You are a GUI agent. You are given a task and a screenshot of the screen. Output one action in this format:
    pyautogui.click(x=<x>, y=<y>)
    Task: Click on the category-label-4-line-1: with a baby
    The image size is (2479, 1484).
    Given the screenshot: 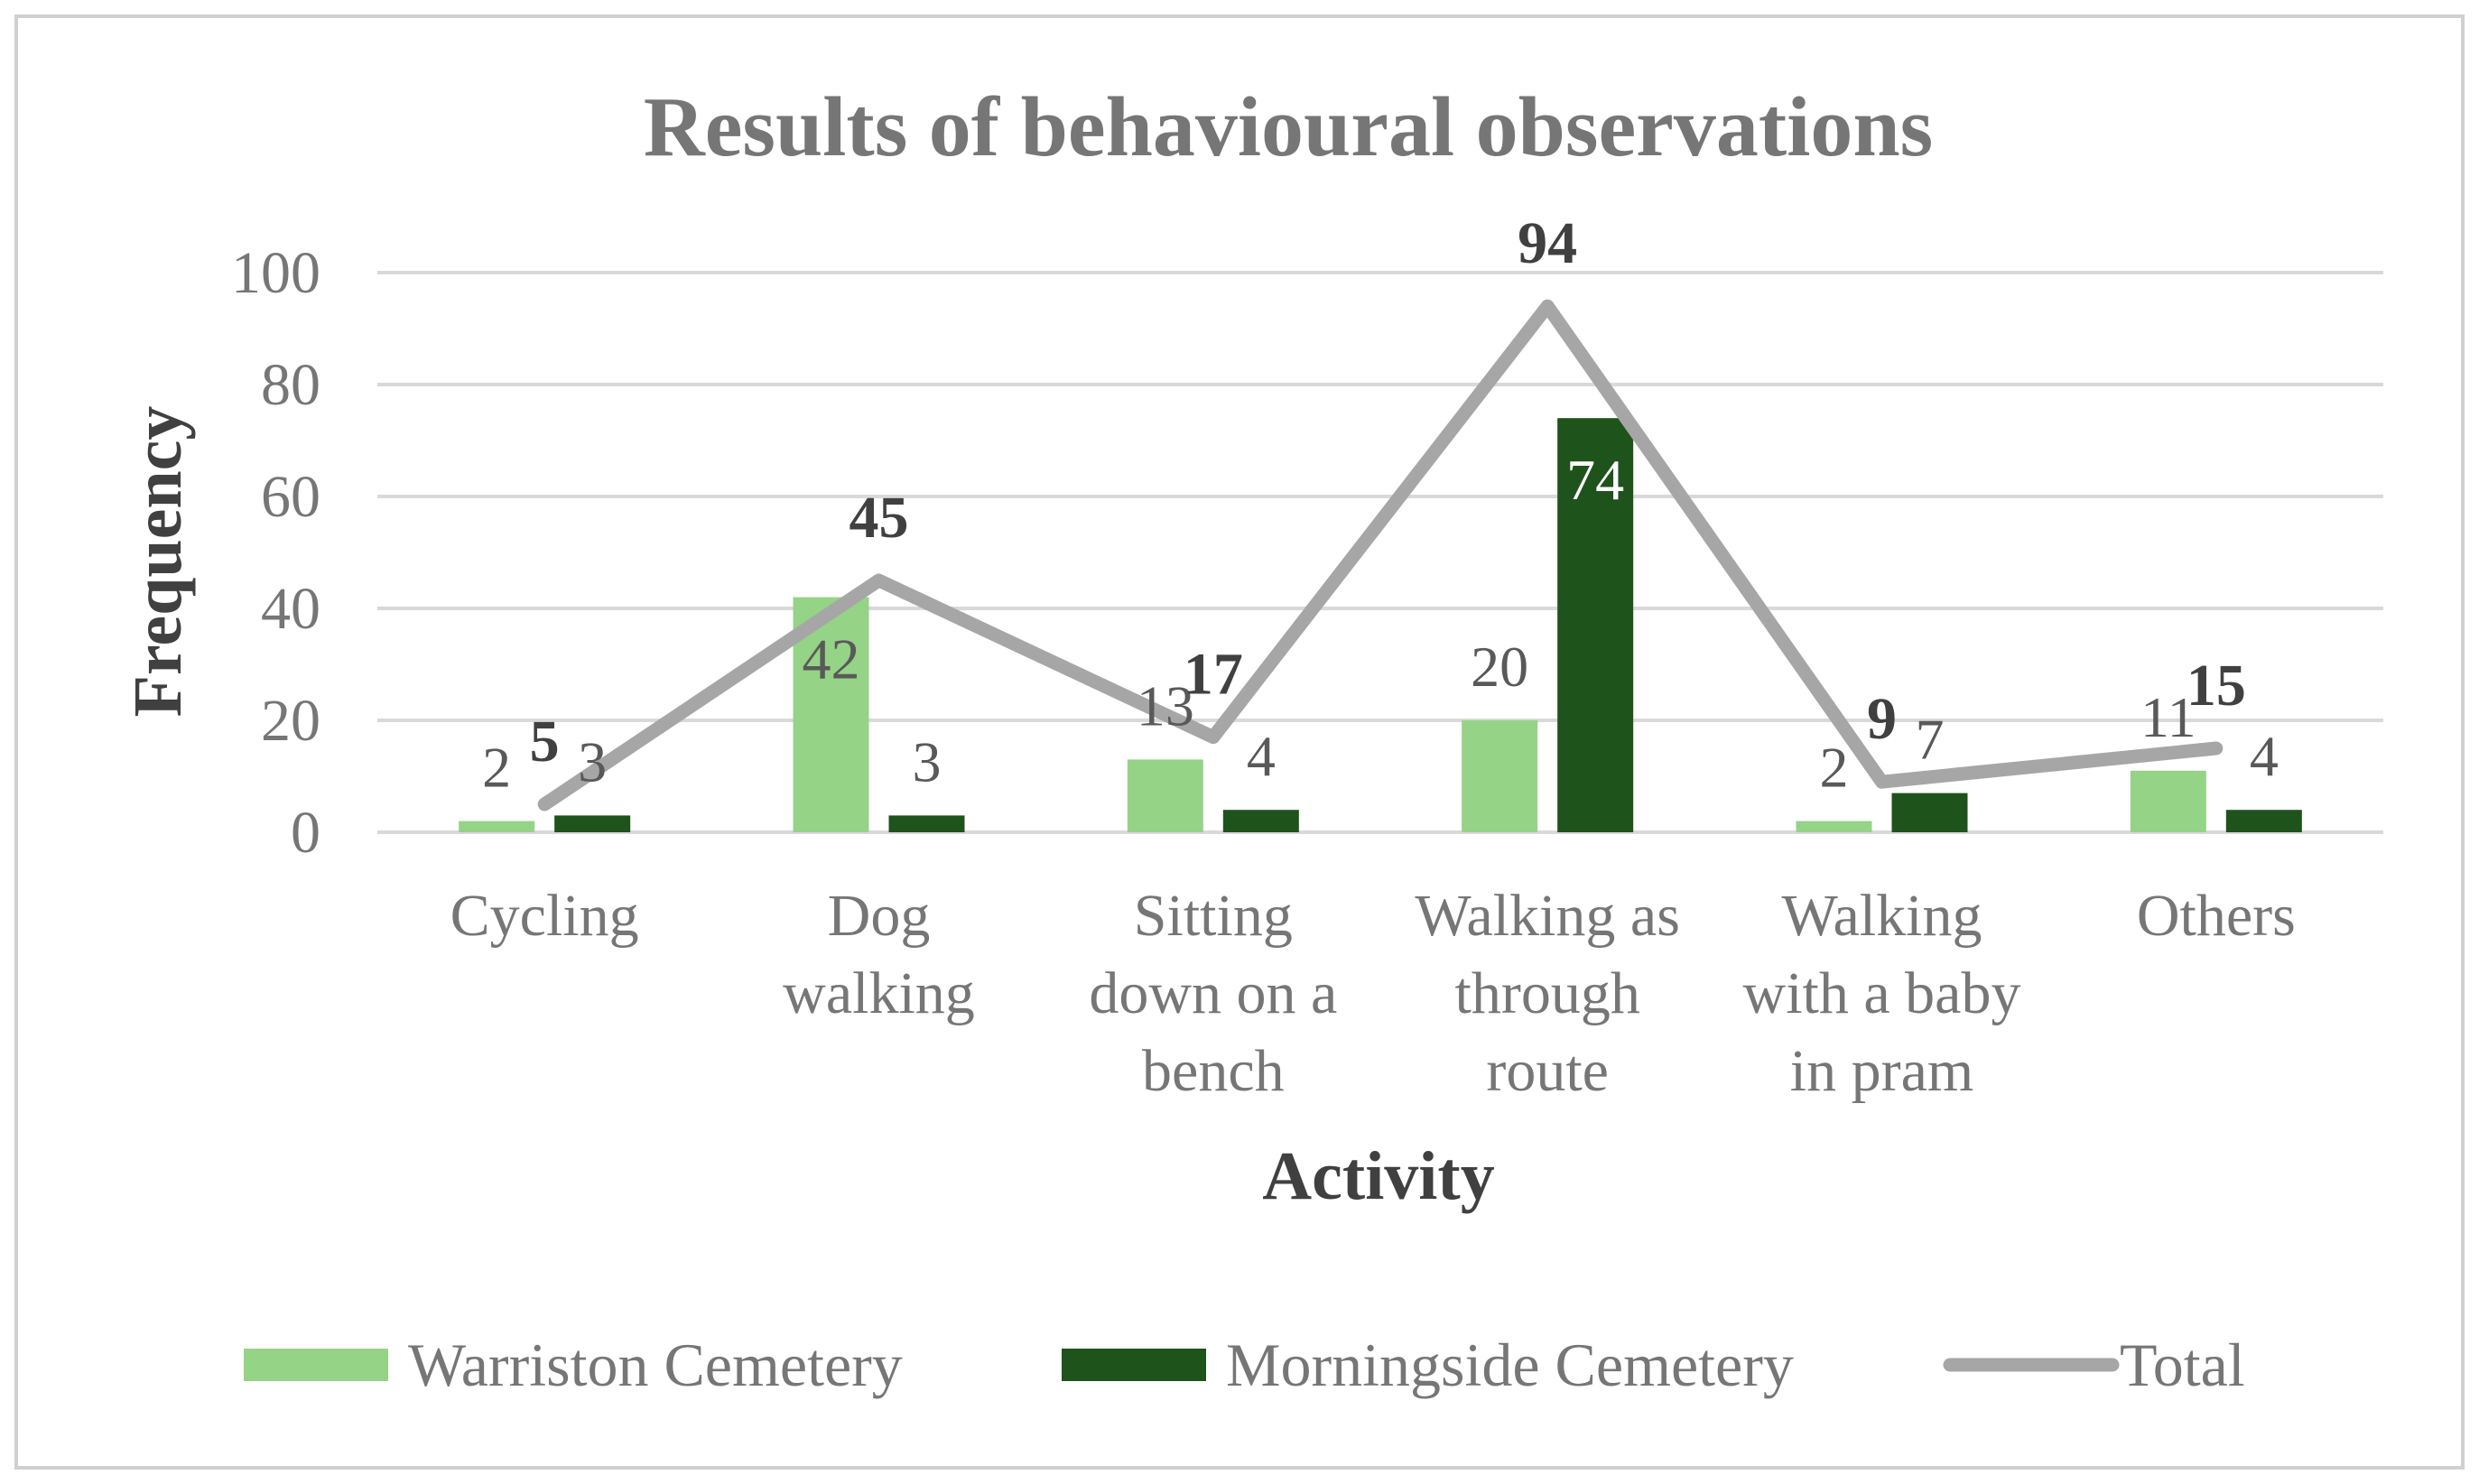 What is the action you would take?
    pyautogui.click(x=1882, y=993)
    